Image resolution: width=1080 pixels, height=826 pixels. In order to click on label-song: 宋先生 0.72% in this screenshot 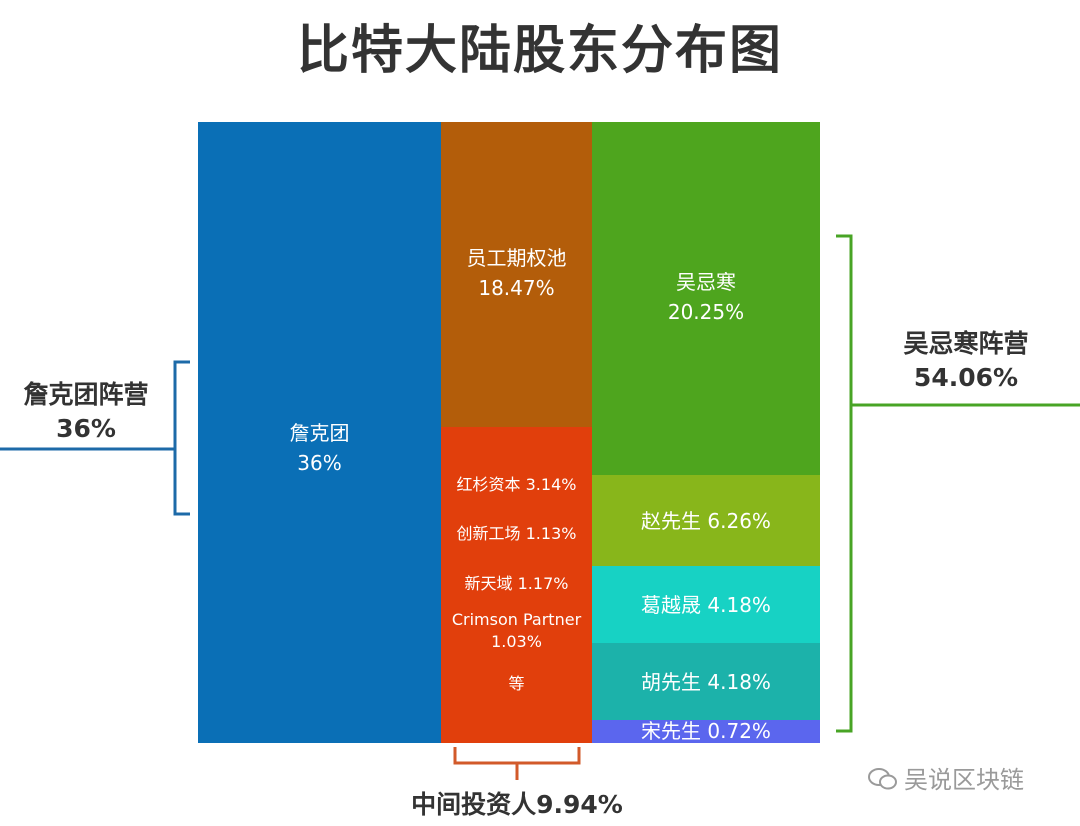, I will do `click(706, 731)`.